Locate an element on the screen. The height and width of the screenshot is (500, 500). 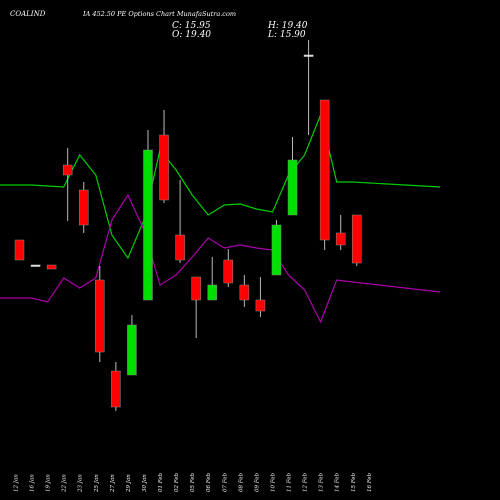
x-tick-label: 06 Feb is located at coordinates (209, 482).